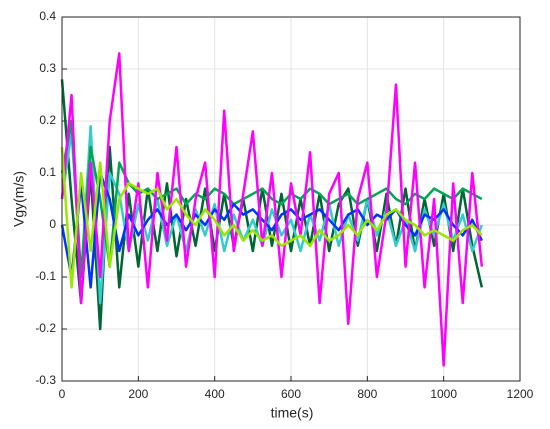 The width and height of the screenshot is (550, 429). What do you see at coordinates (45, 276) in the screenshot?
I see `y-tick-label: -0.1` at bounding box center [45, 276].